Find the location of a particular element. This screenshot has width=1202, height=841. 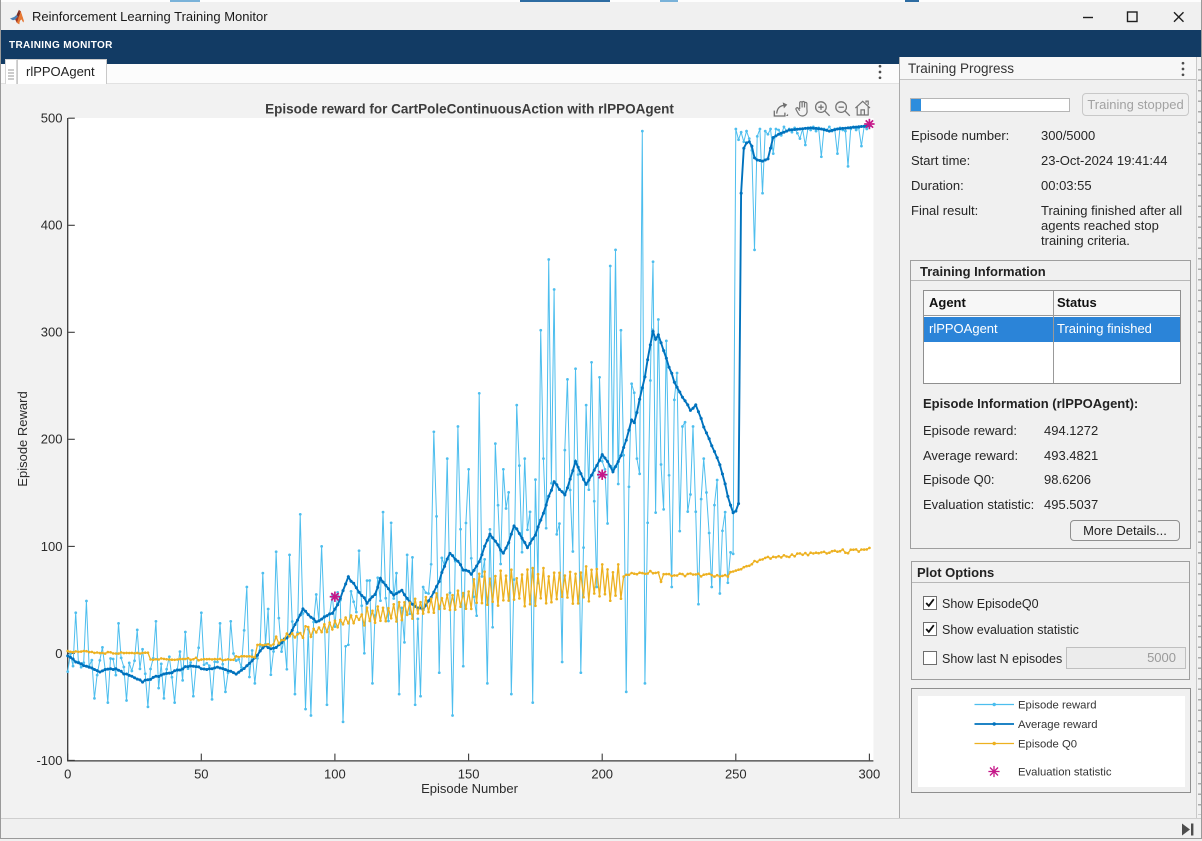

svg-text: -100 is located at coordinates (49, 760).